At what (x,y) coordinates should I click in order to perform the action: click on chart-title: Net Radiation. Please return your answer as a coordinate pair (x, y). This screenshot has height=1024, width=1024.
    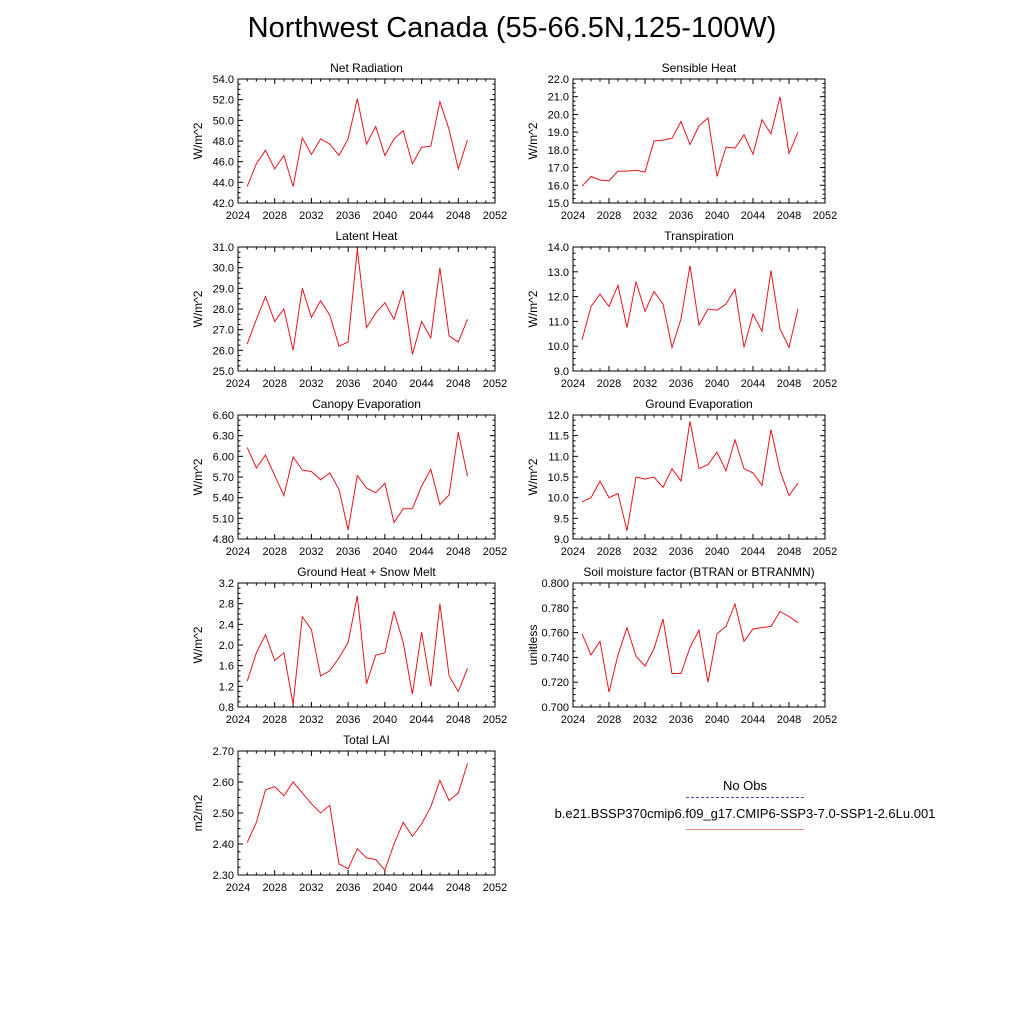
    Looking at the image, I should click on (366, 68).